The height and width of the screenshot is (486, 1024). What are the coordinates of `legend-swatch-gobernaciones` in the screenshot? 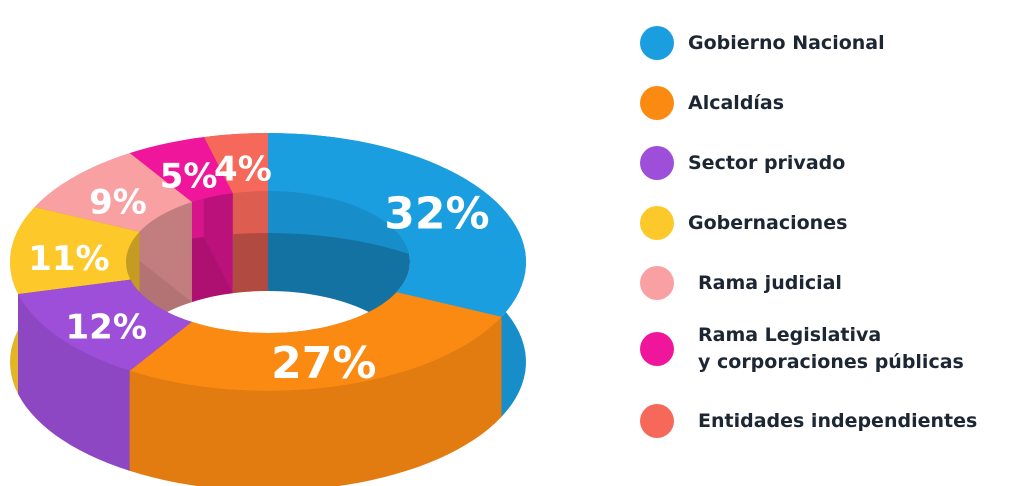 It's located at (657, 223).